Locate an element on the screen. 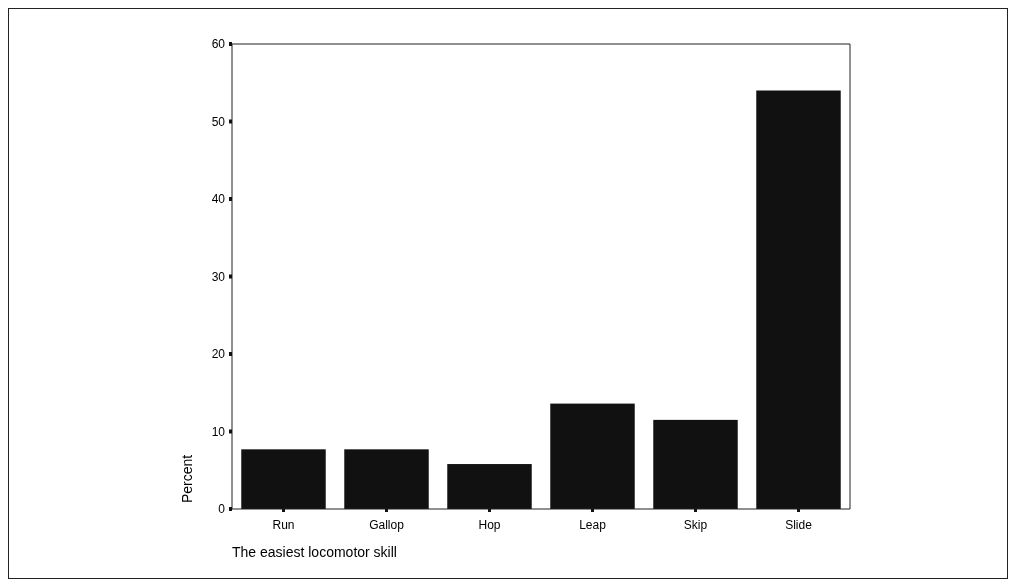 The image size is (1016, 587). y-tick-label: 30 is located at coordinates (218, 276).